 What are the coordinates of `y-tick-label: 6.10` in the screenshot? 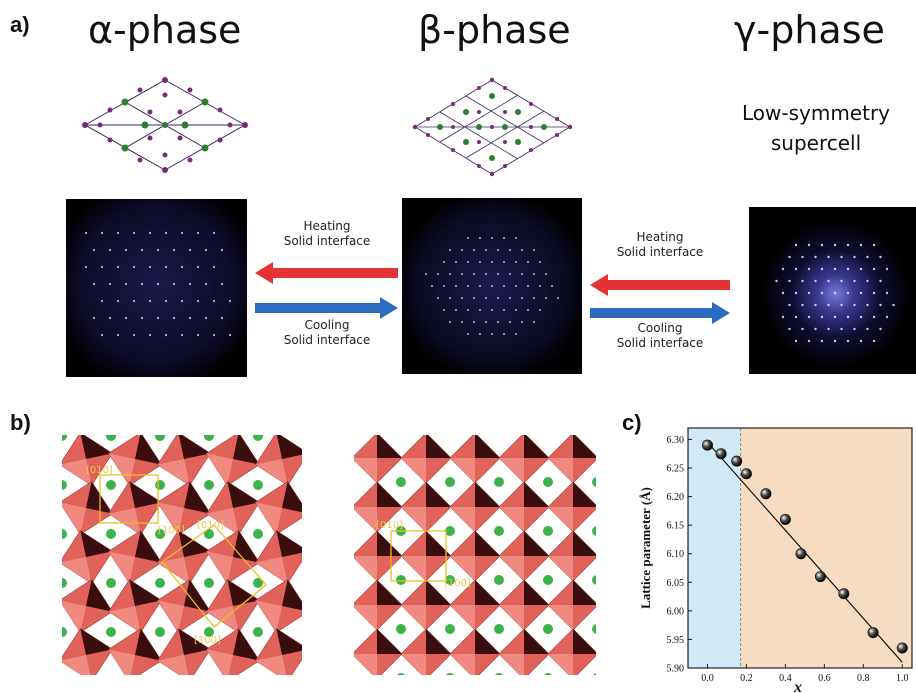 It's located at (676, 554).